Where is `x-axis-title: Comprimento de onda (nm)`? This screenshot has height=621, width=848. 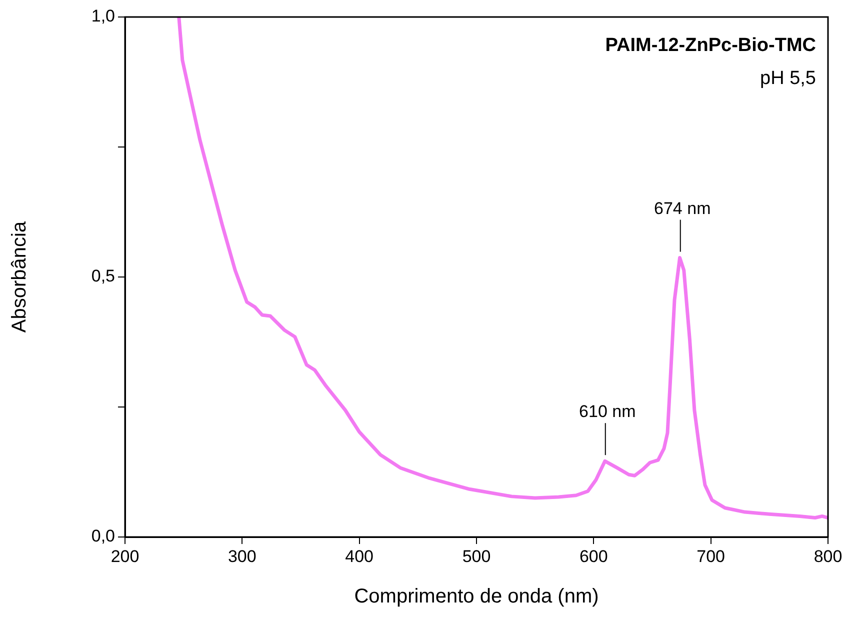 x-axis-title: Comprimento de onda (nm) is located at coordinates (476, 597).